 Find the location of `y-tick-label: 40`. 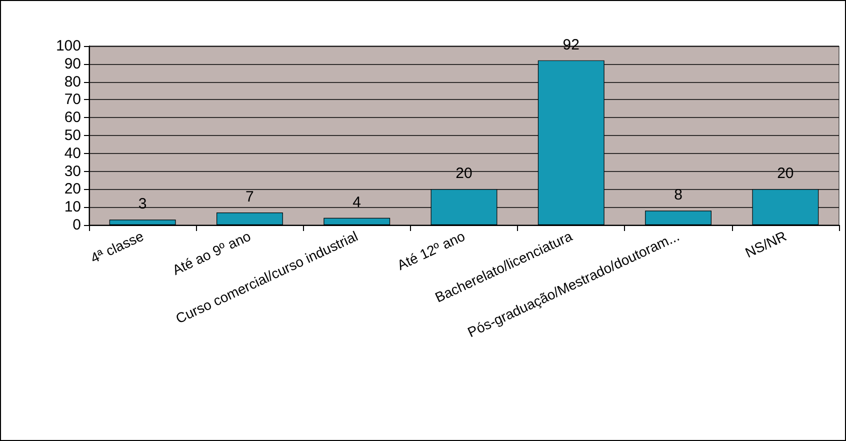

y-tick-label: 40 is located at coordinates (72, 153).